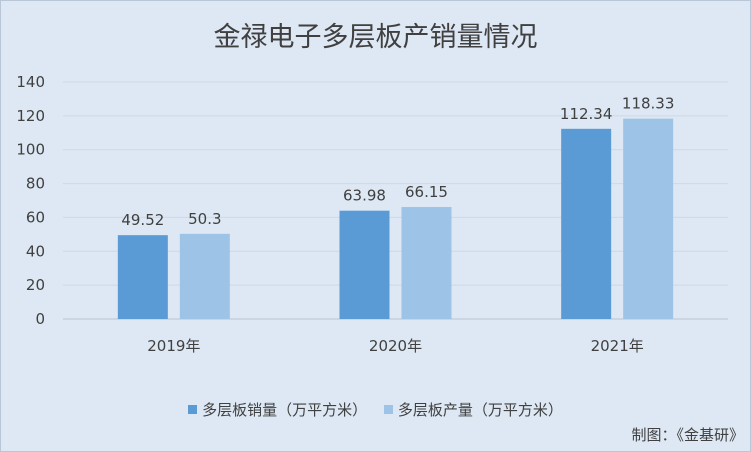 The image size is (751, 452). What do you see at coordinates (193, 409) in the screenshot?
I see `legend-swatch-sales` at bounding box center [193, 409].